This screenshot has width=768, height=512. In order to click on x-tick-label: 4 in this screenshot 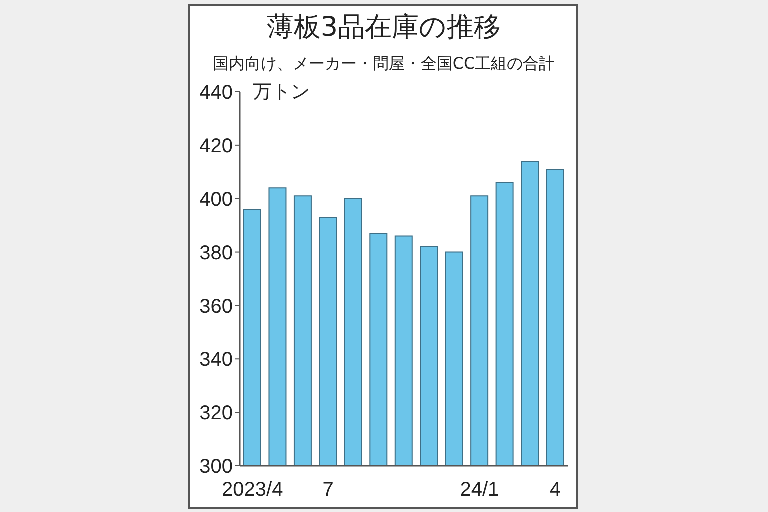, I will do `click(555, 490)`.